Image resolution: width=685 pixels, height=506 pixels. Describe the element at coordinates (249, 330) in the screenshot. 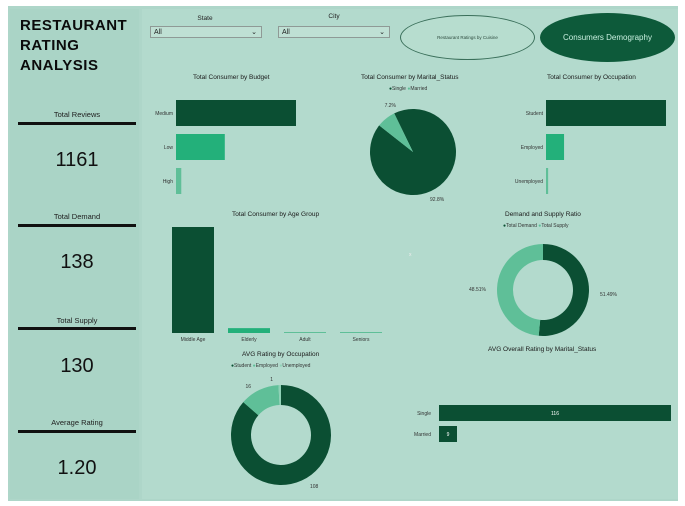

I see `bar-elderly` at that location.